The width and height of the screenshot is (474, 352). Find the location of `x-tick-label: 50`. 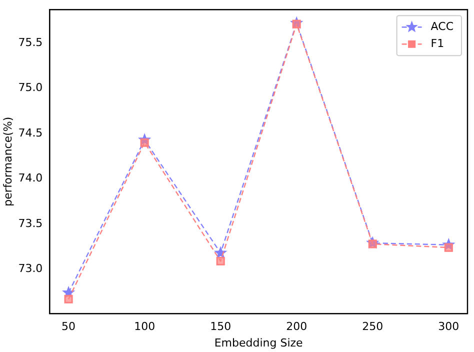

x-tick-label: 50 is located at coordinates (69, 327).